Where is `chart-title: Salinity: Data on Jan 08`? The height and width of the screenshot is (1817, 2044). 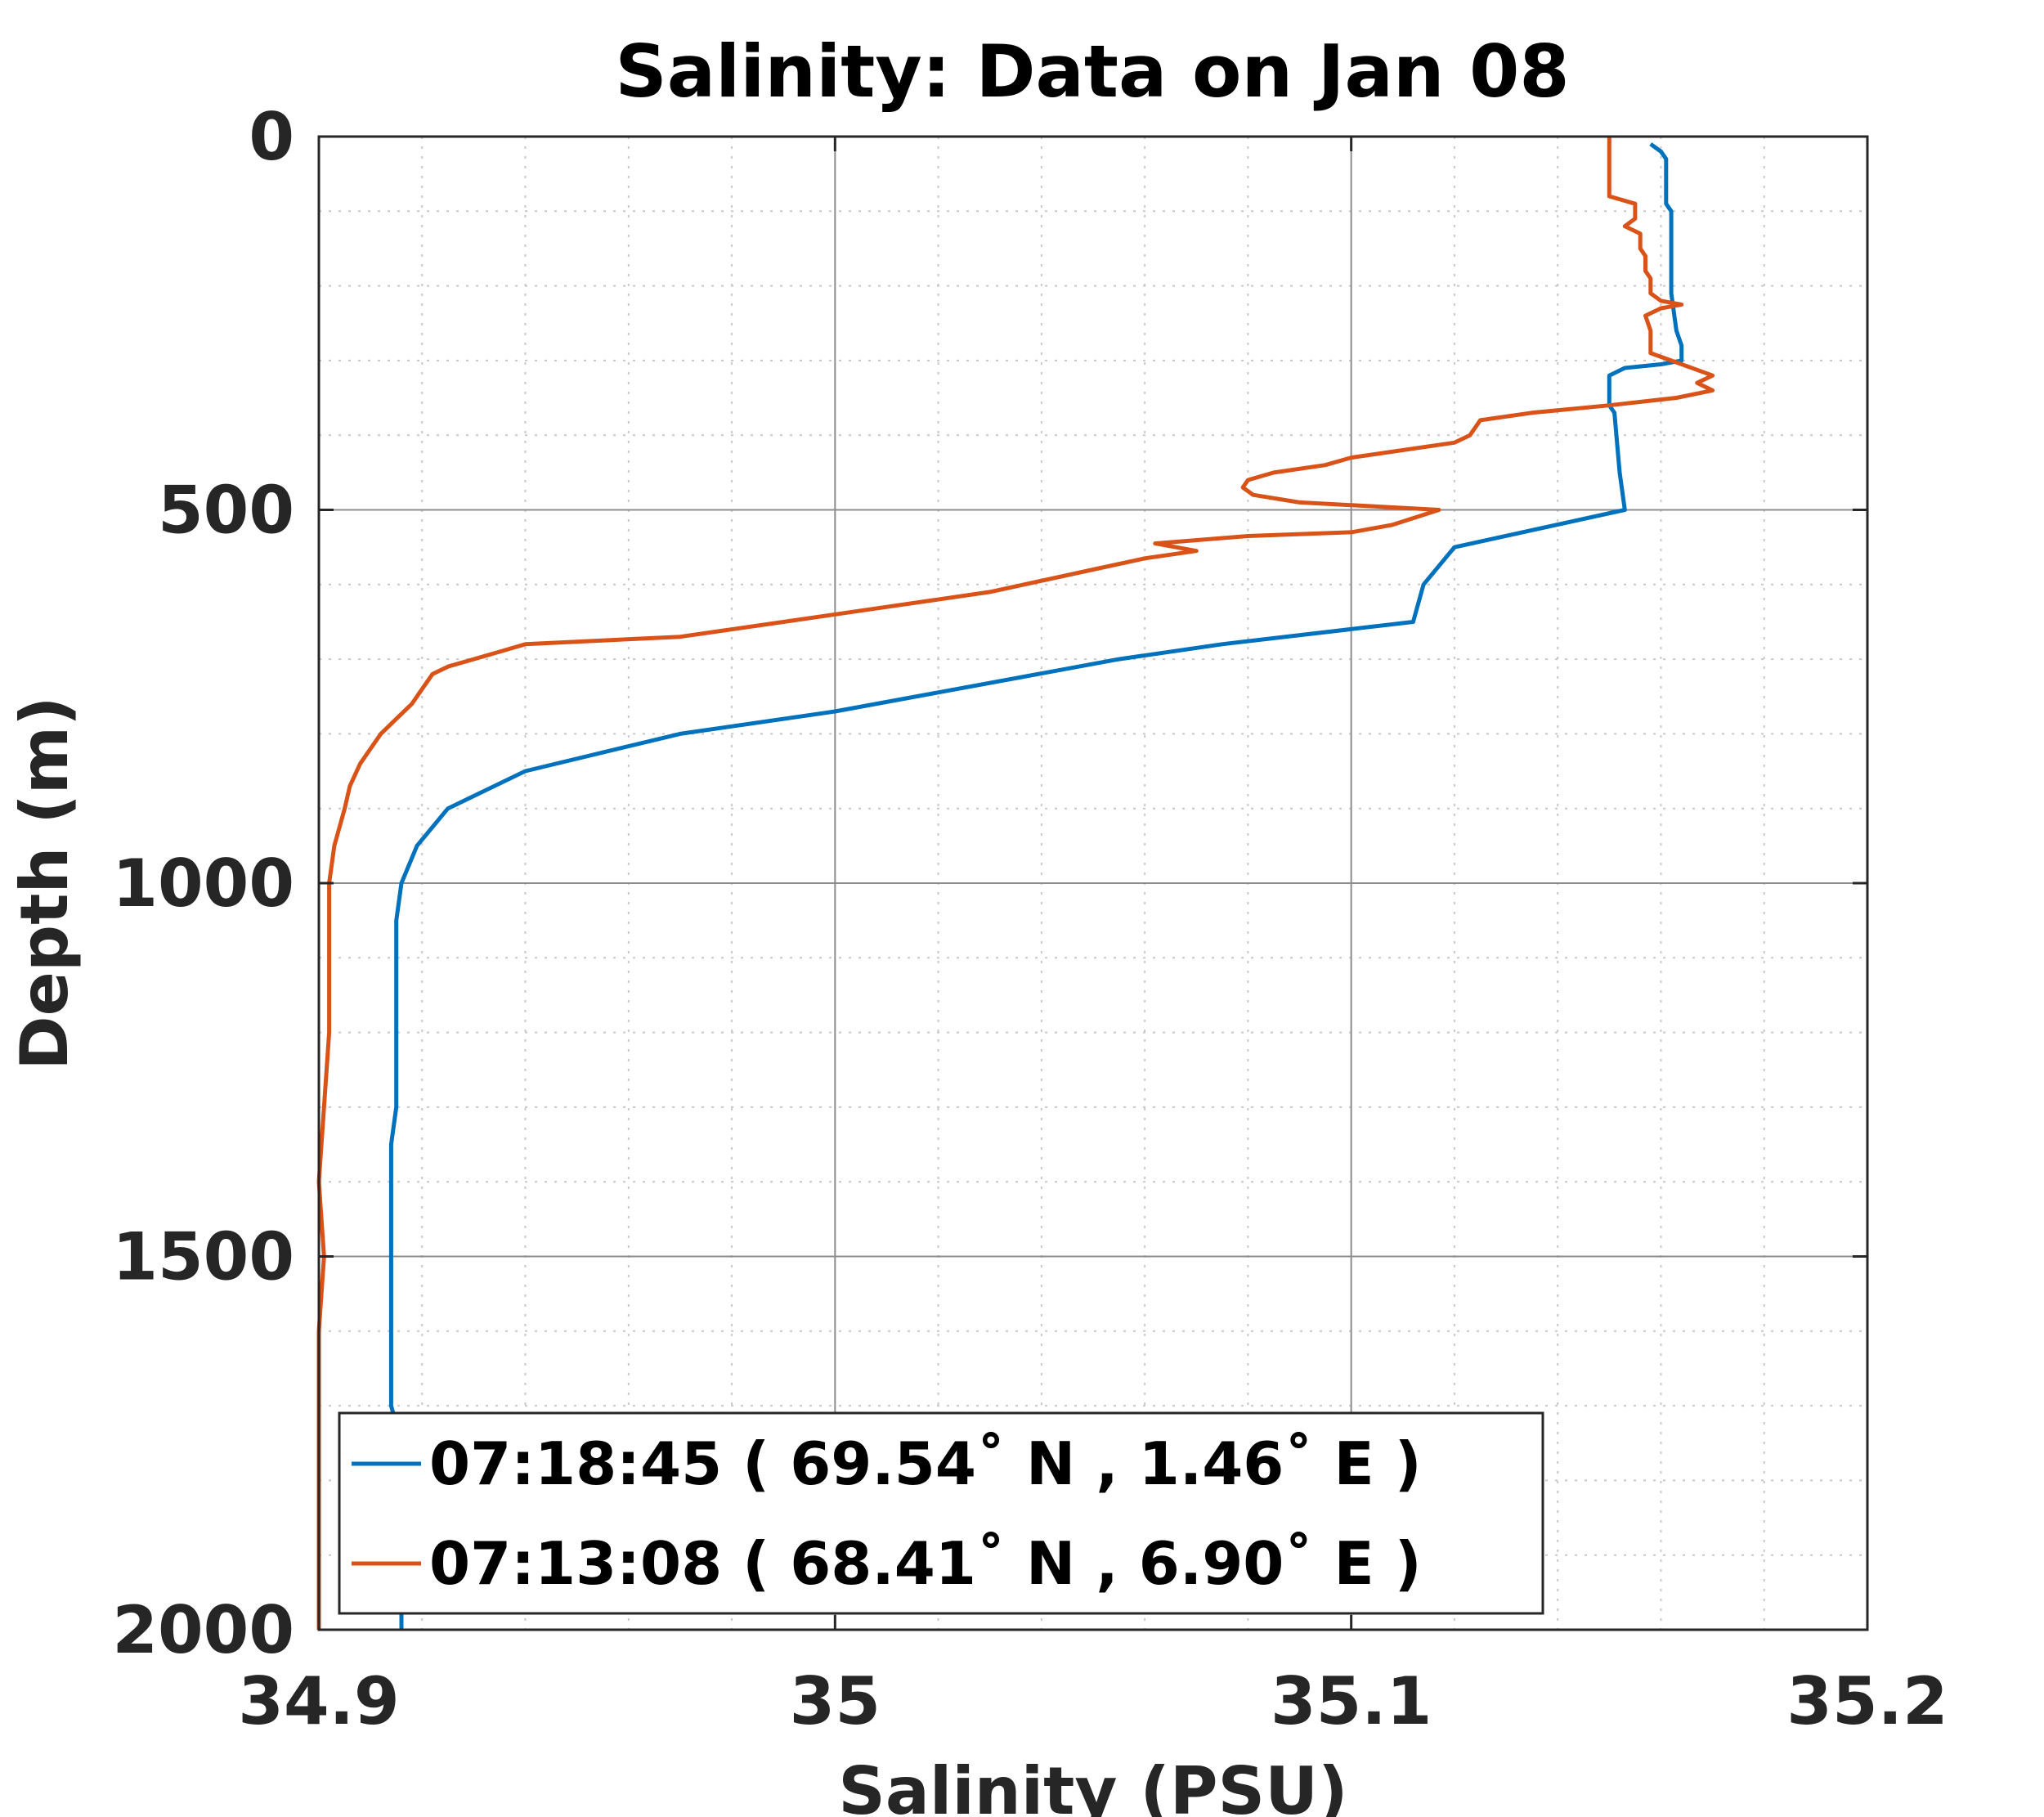
chart-title: Salinity: Data on Jan 08 is located at coordinates (1092, 71).